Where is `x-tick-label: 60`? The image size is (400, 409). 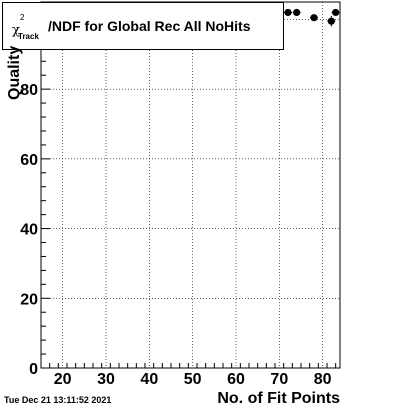
x-tick-label: 60 is located at coordinates (236, 379).